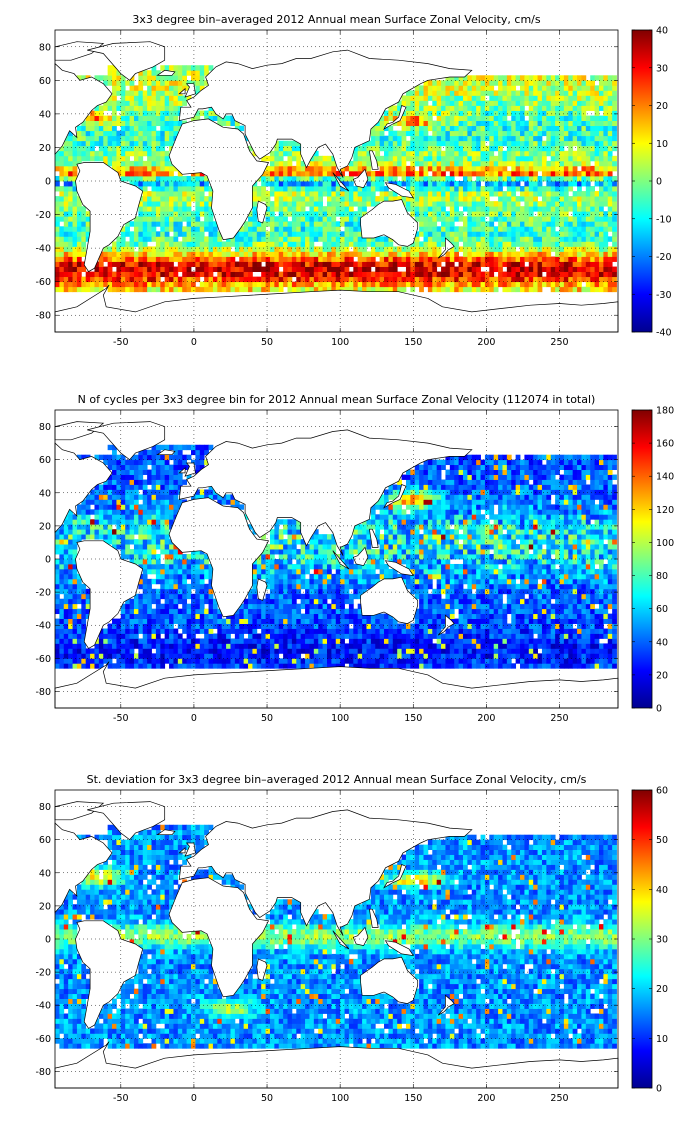 This screenshot has height=1140, width=696. Describe the element at coordinates (45, 148) in the screenshot. I see `y-tick-label: 20` at that location.